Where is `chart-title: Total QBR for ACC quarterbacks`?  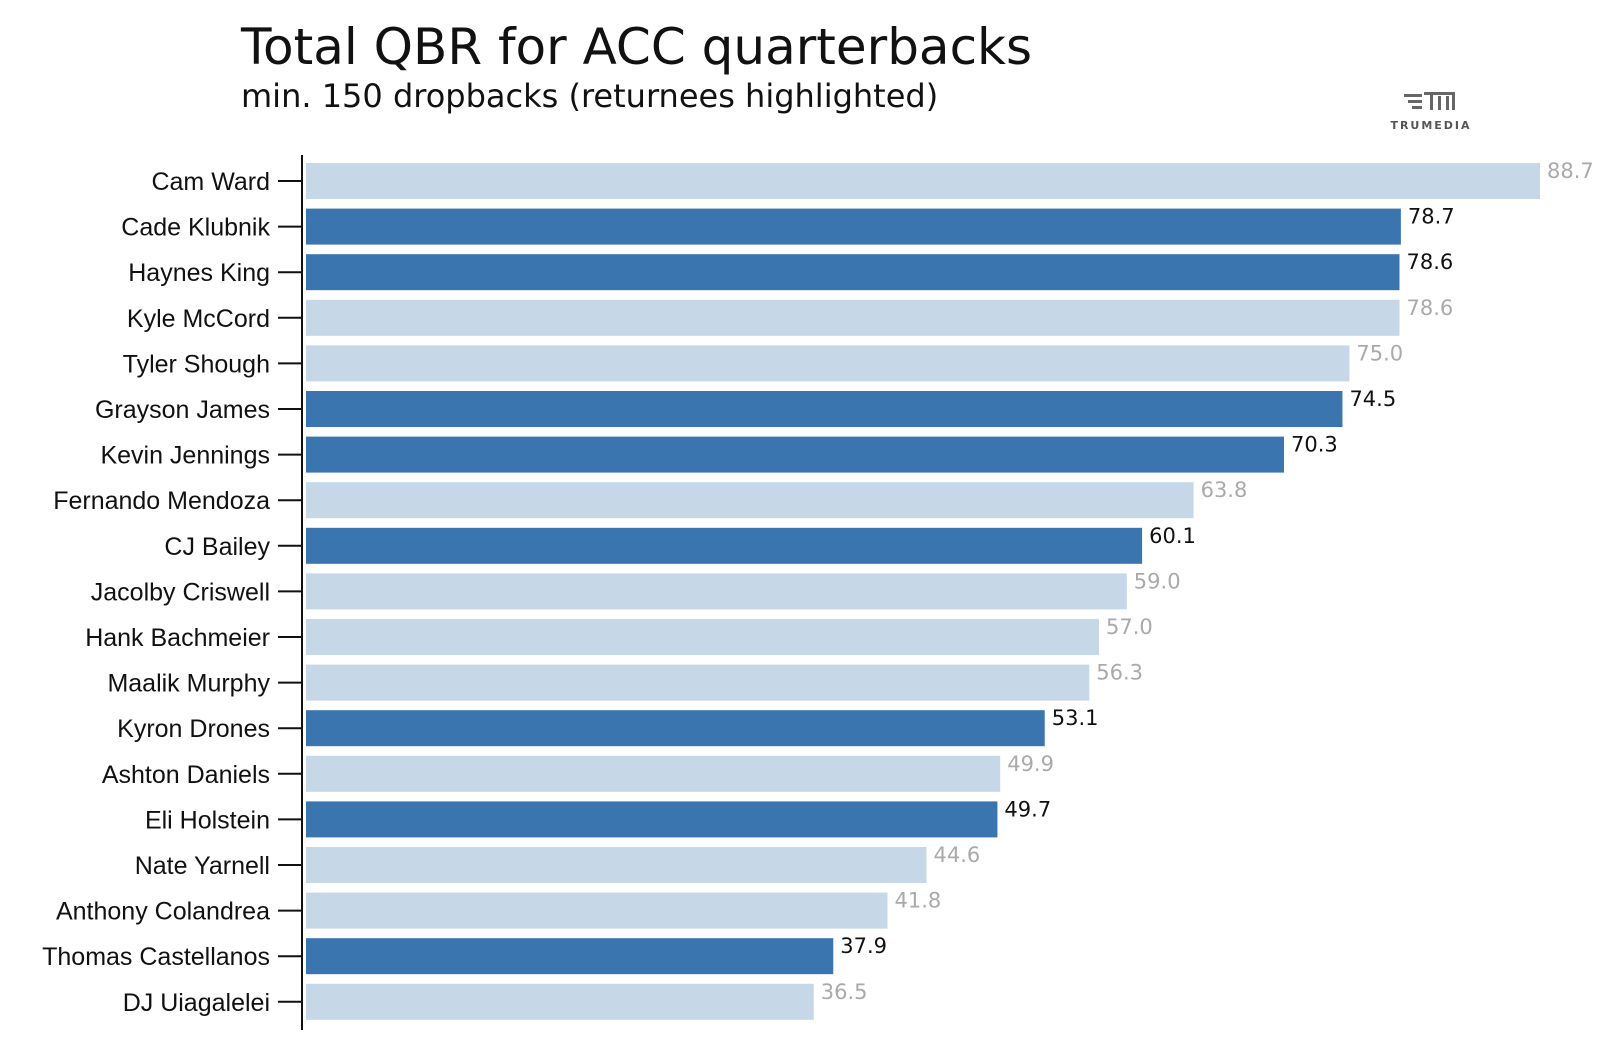
chart-title: Total QBR for ACC quarterbacks is located at coordinates (637, 47).